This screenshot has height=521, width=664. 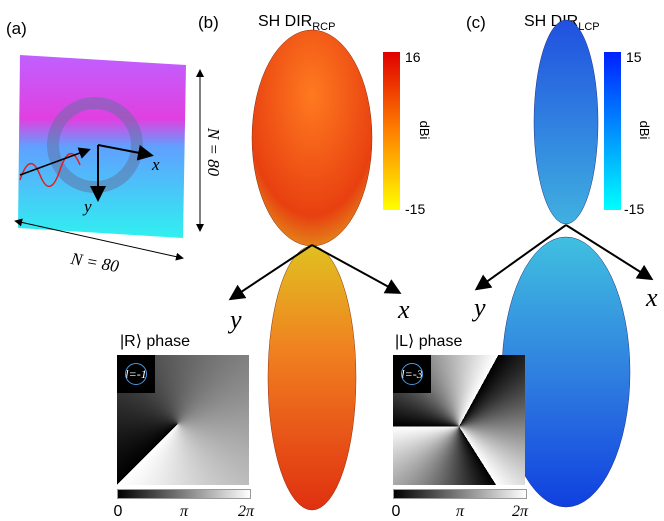 I want to click on beam-arrow, so click(x=55, y=161).